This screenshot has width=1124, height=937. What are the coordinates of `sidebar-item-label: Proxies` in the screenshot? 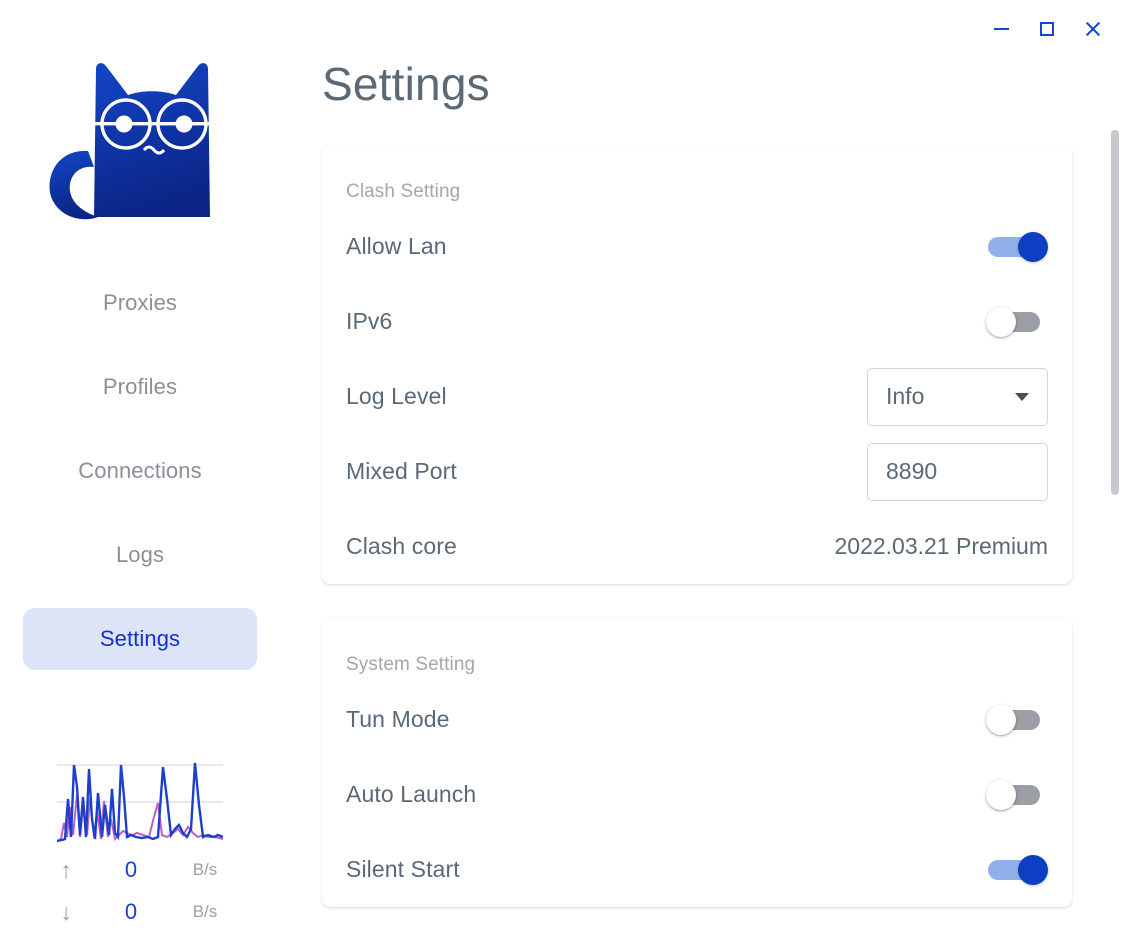 It's located at (140, 302).